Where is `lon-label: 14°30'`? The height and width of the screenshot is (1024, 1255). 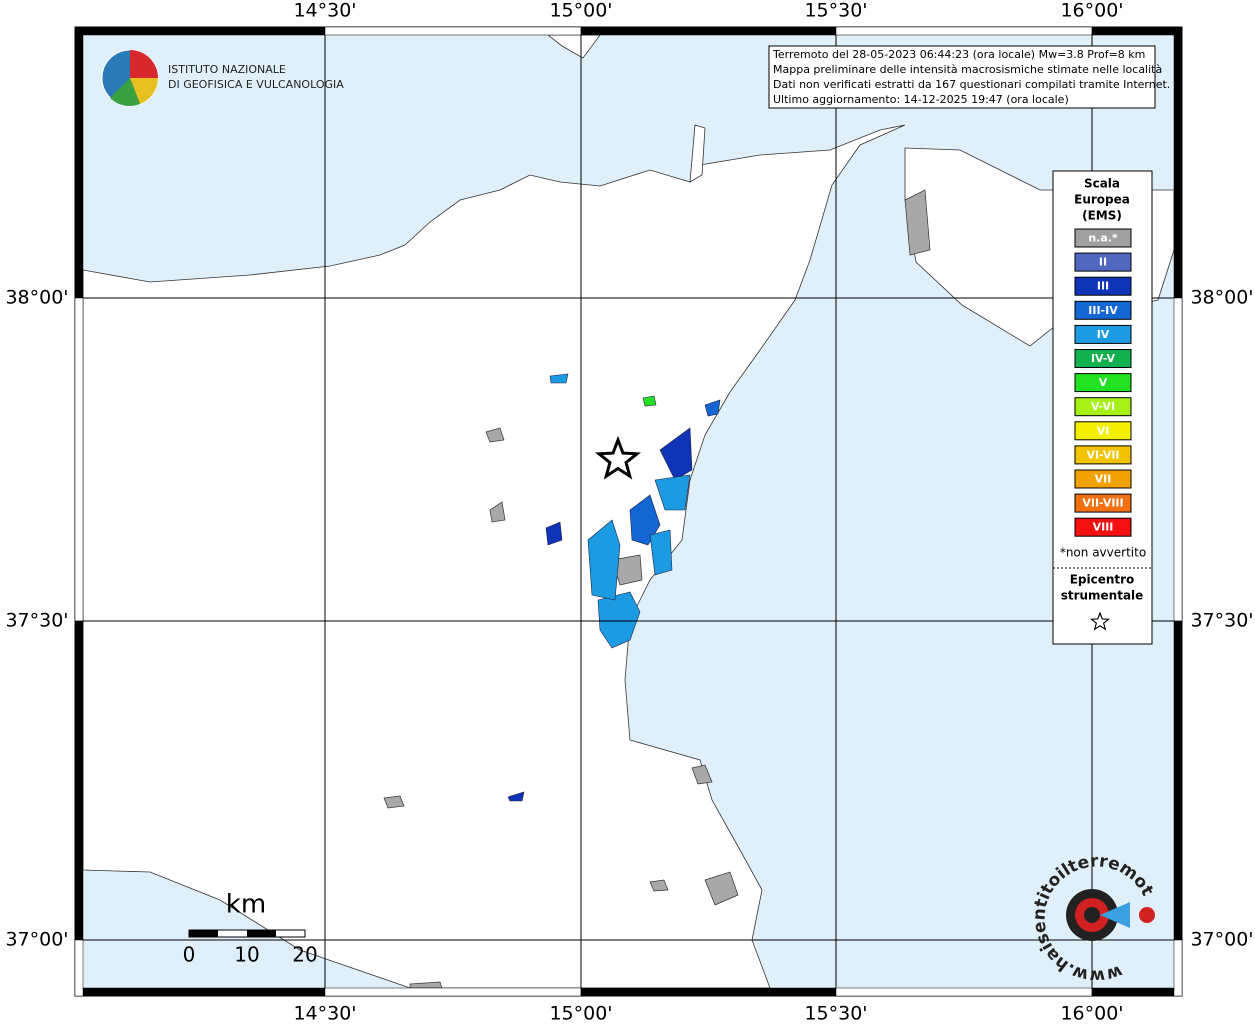 lon-label: 14°30' is located at coordinates (324, 11).